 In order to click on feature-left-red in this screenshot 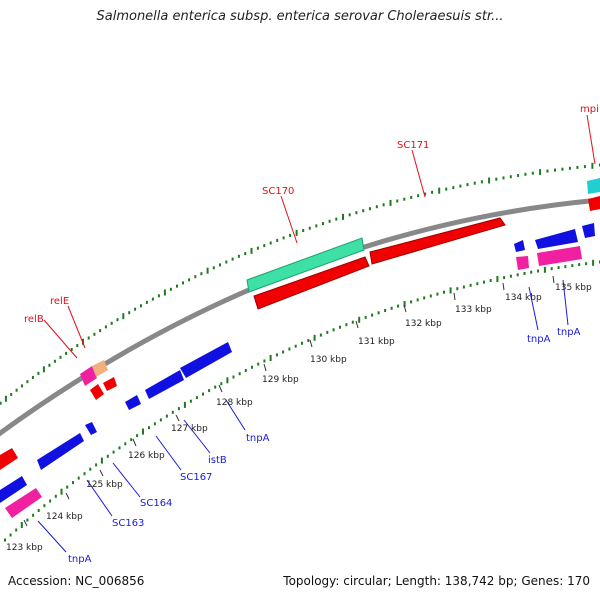, I will do `click(9, 459)`.